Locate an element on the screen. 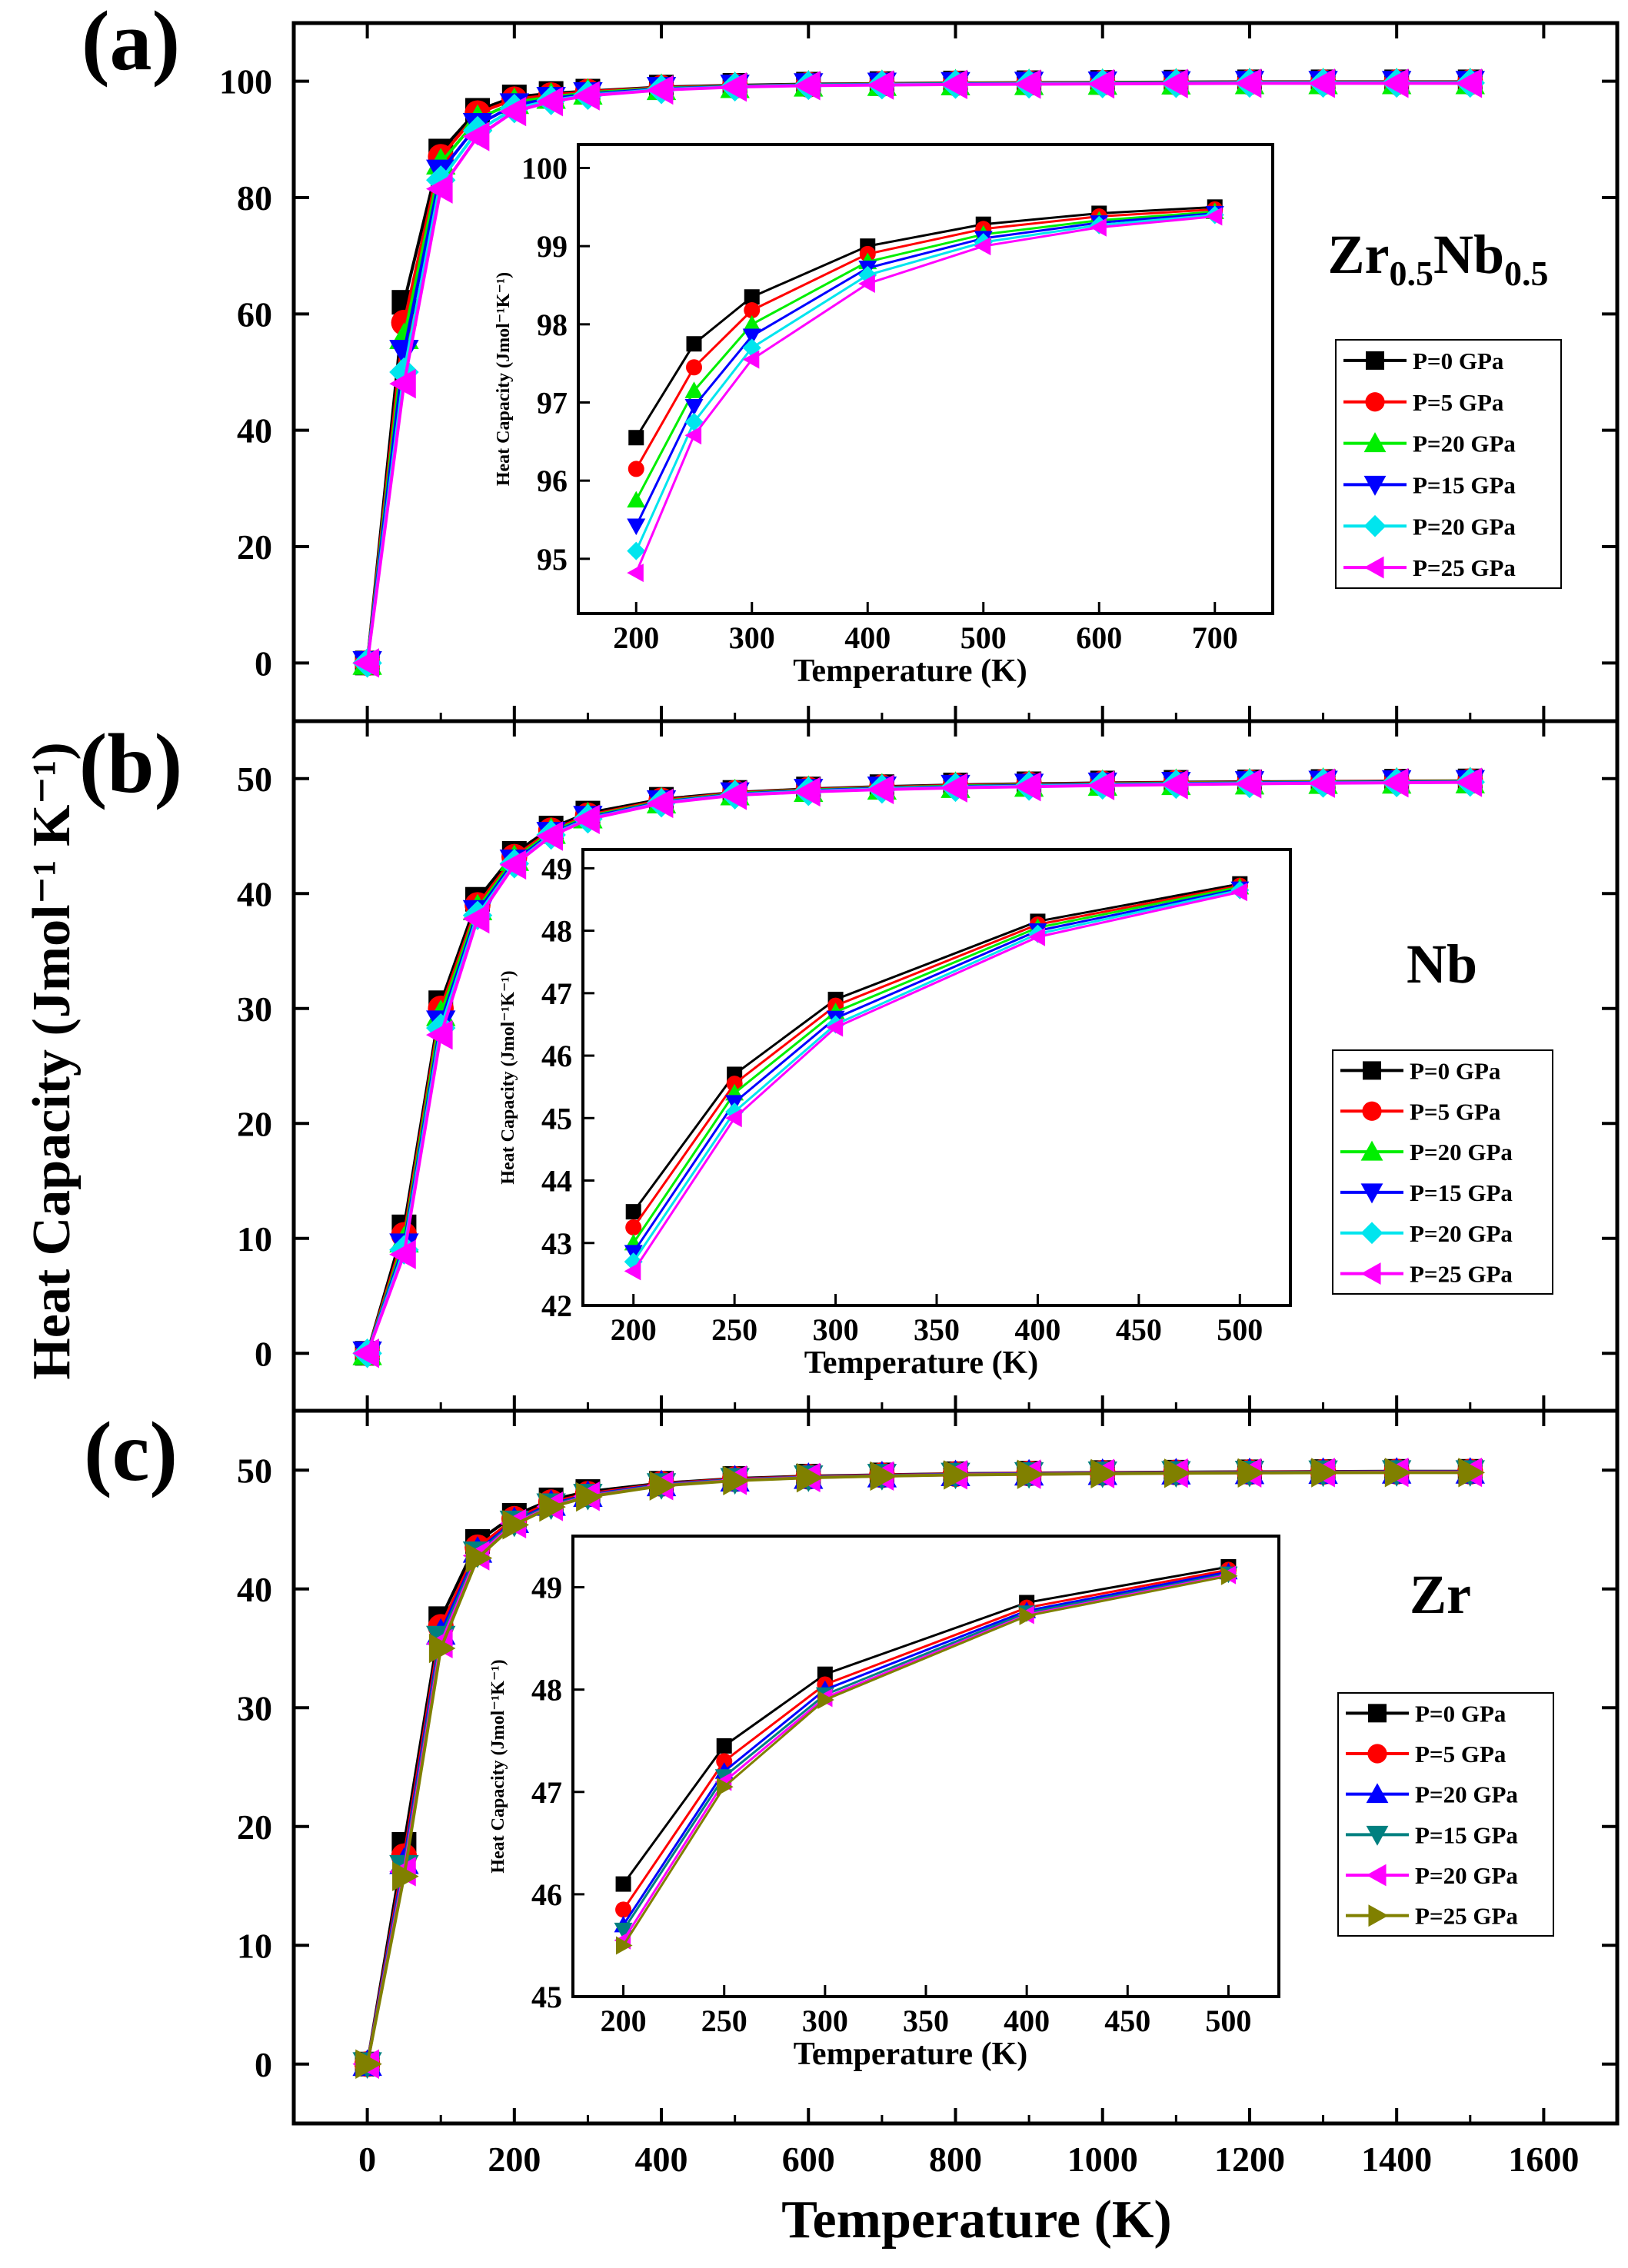  material-label: Zr0.5Nb0.5 is located at coordinates (1437, 258).